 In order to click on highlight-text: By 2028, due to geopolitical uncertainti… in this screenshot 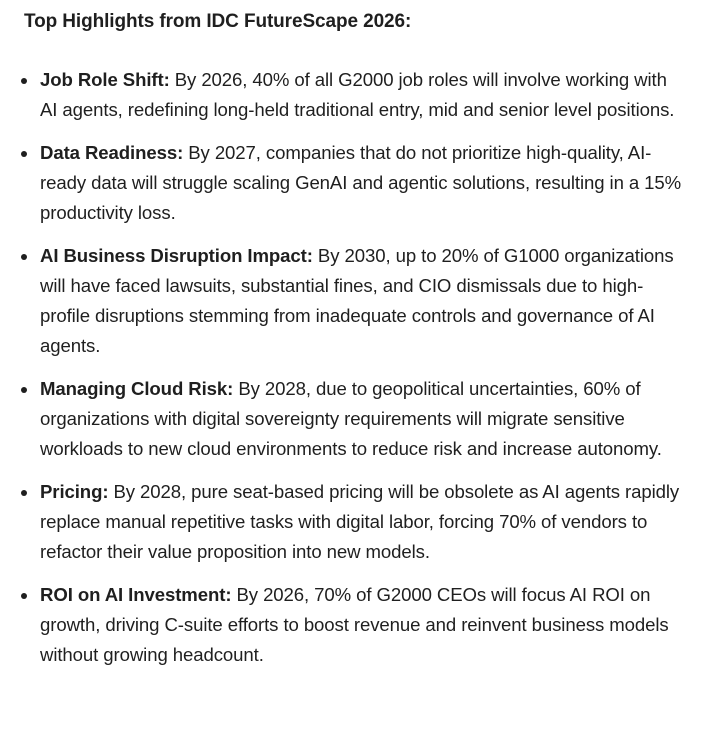, I will do `click(351, 418)`.